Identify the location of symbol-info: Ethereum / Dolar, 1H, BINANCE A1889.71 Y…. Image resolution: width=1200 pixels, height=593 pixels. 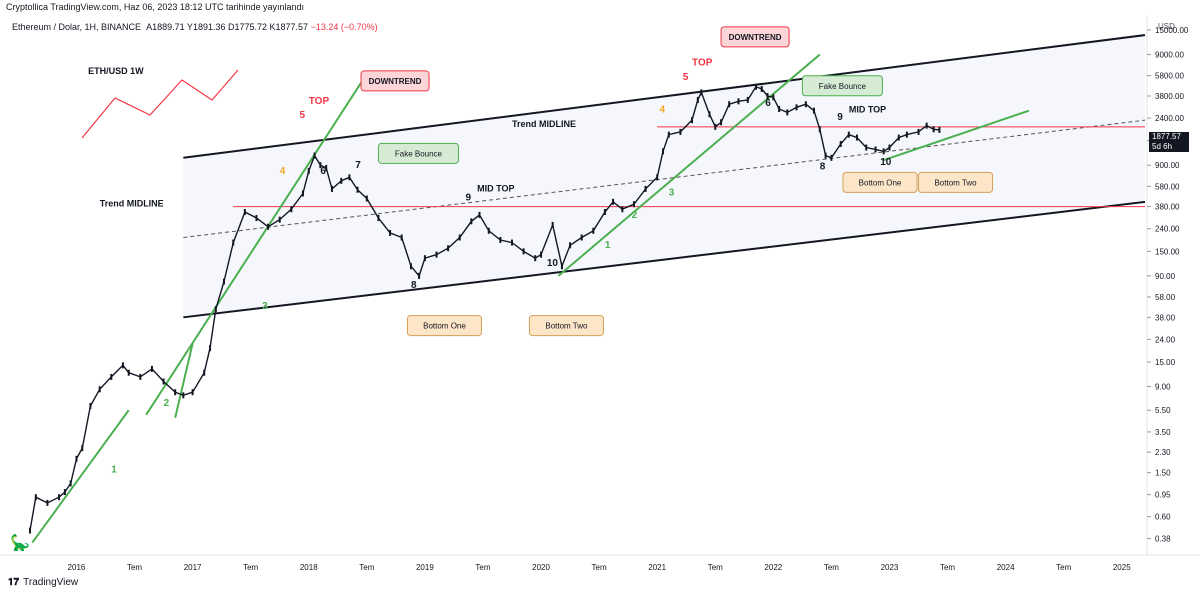
(195, 27).